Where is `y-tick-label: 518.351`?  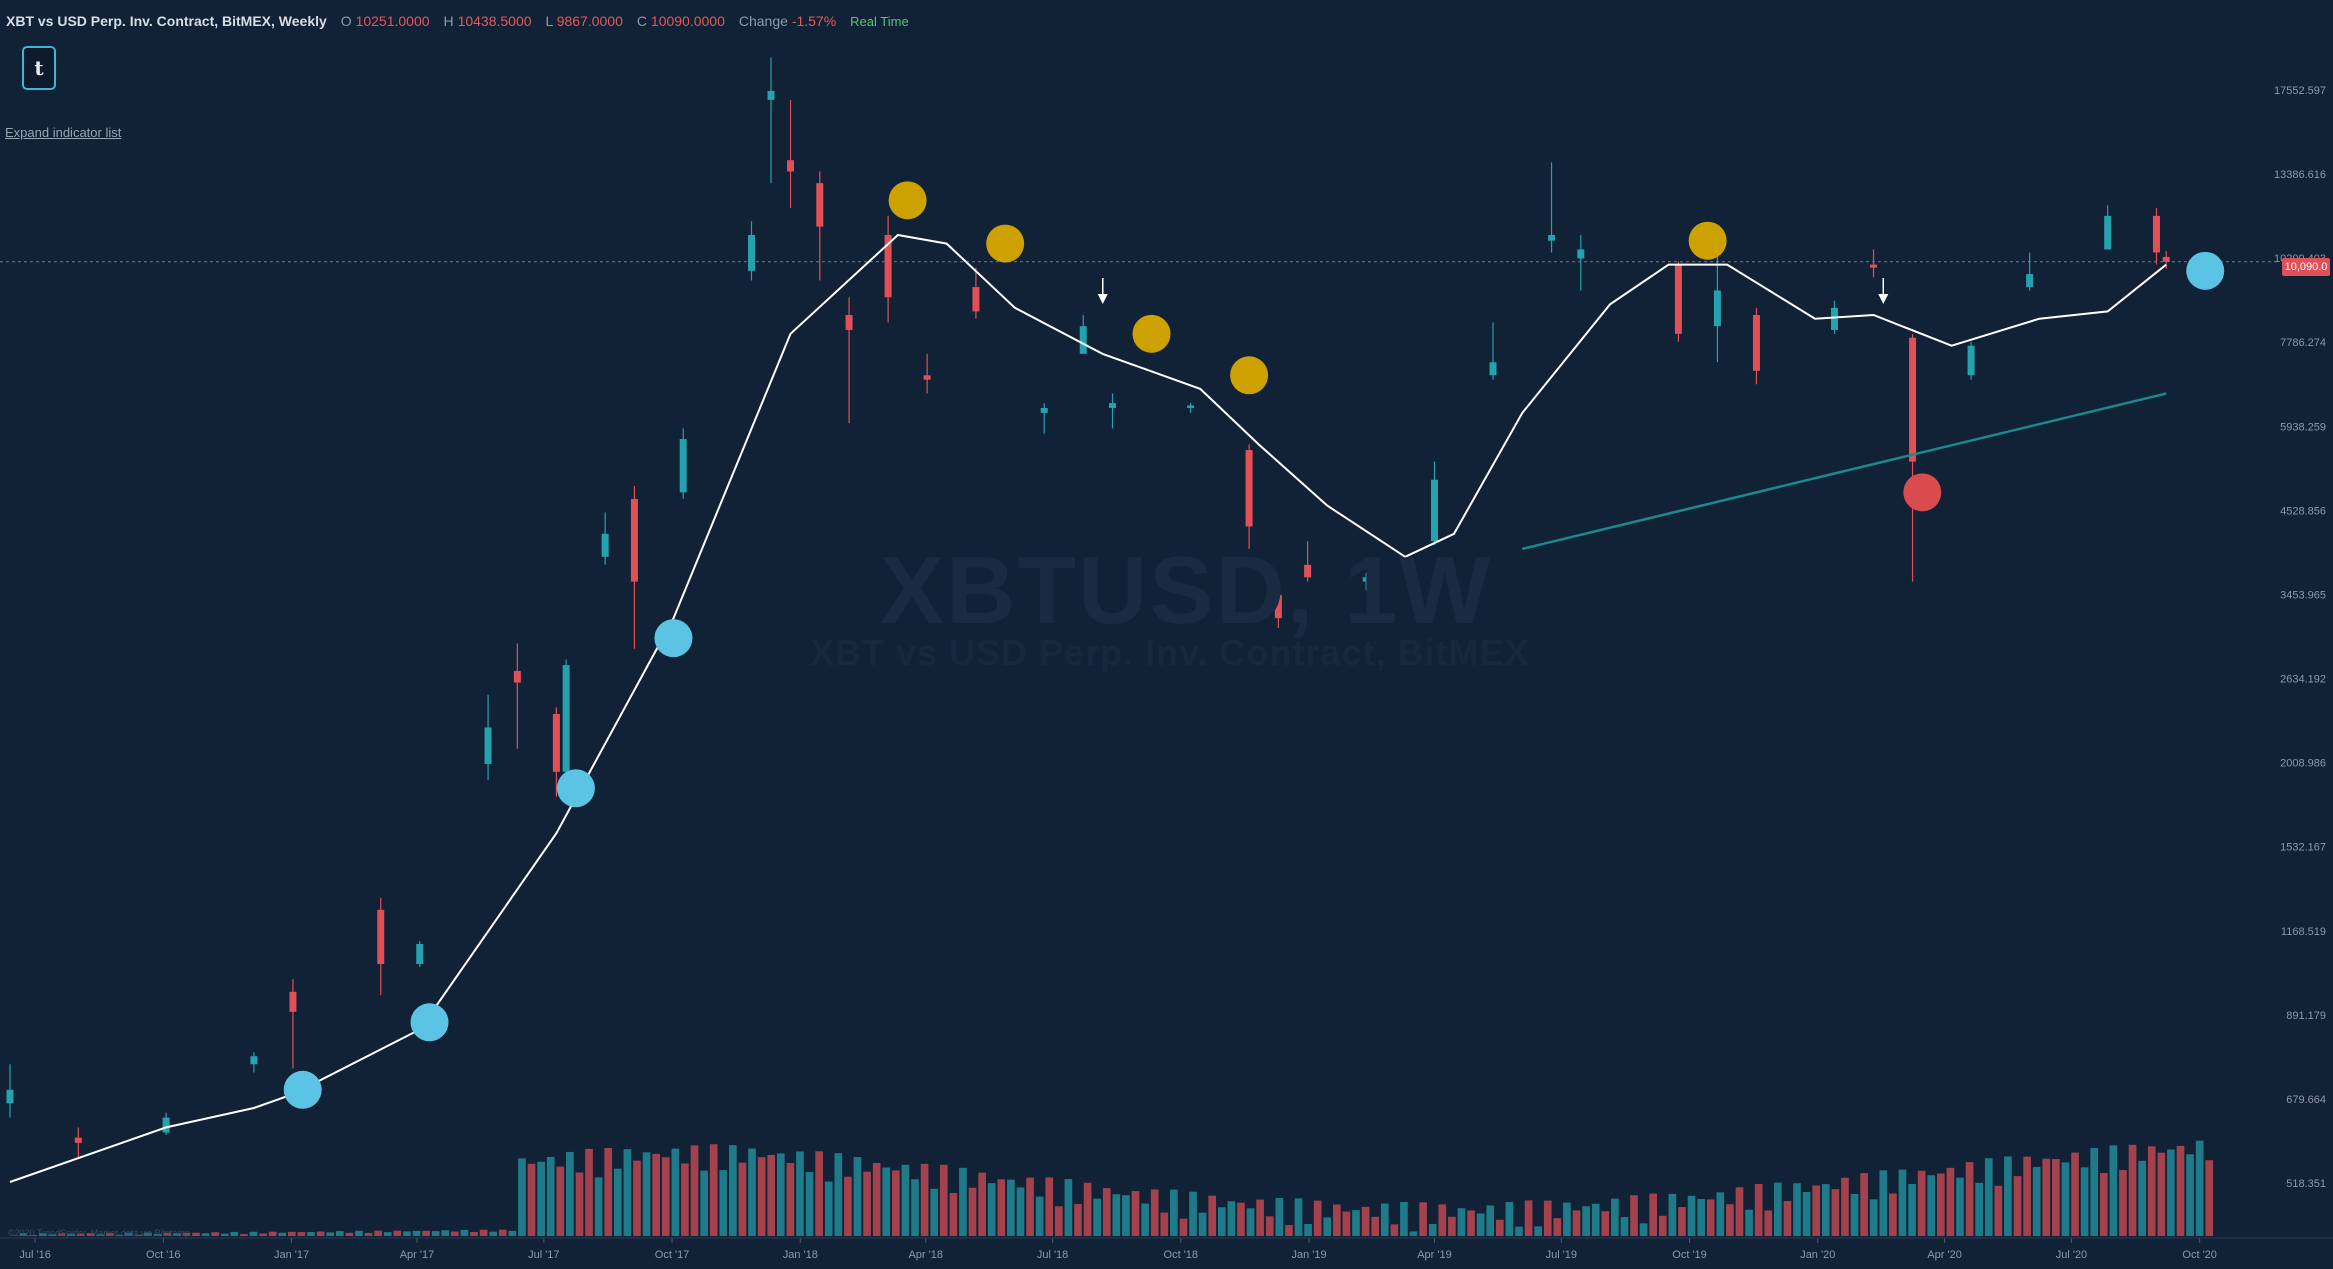 y-tick-label: 518.351 is located at coordinates (2306, 1184).